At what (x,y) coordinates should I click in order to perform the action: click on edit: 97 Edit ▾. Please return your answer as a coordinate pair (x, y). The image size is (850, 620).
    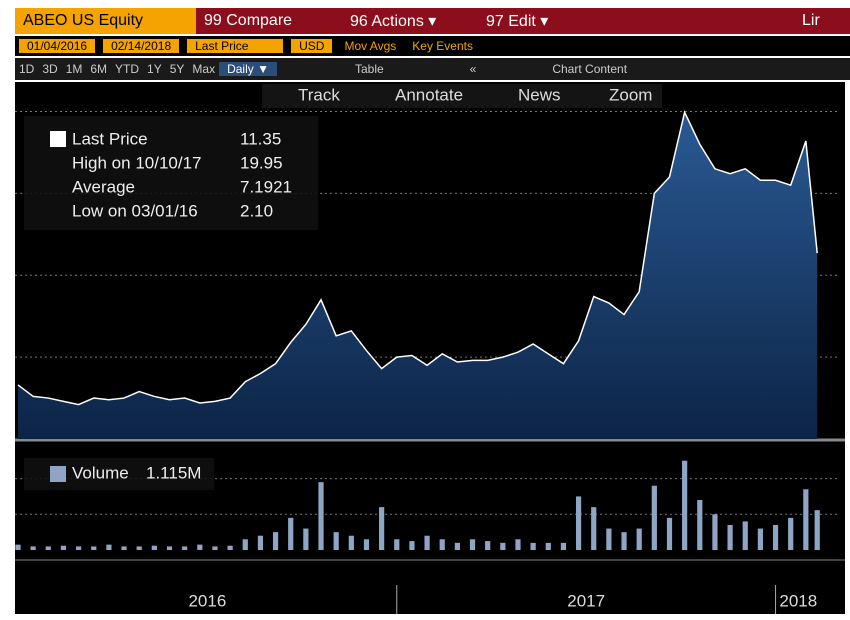
    Looking at the image, I should click on (517, 21).